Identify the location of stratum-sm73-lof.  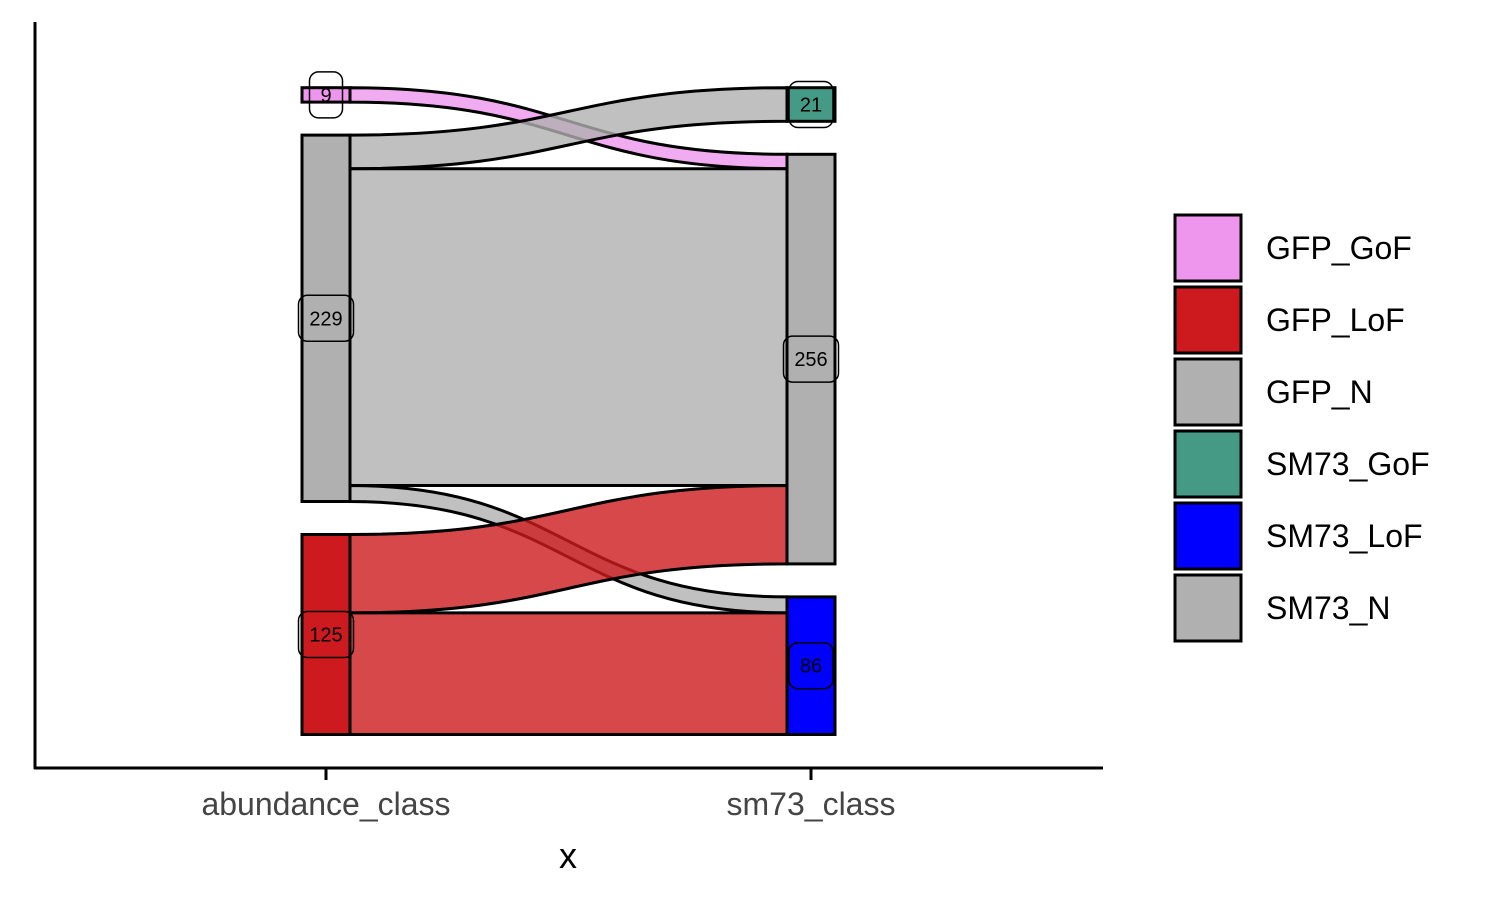
(811, 666).